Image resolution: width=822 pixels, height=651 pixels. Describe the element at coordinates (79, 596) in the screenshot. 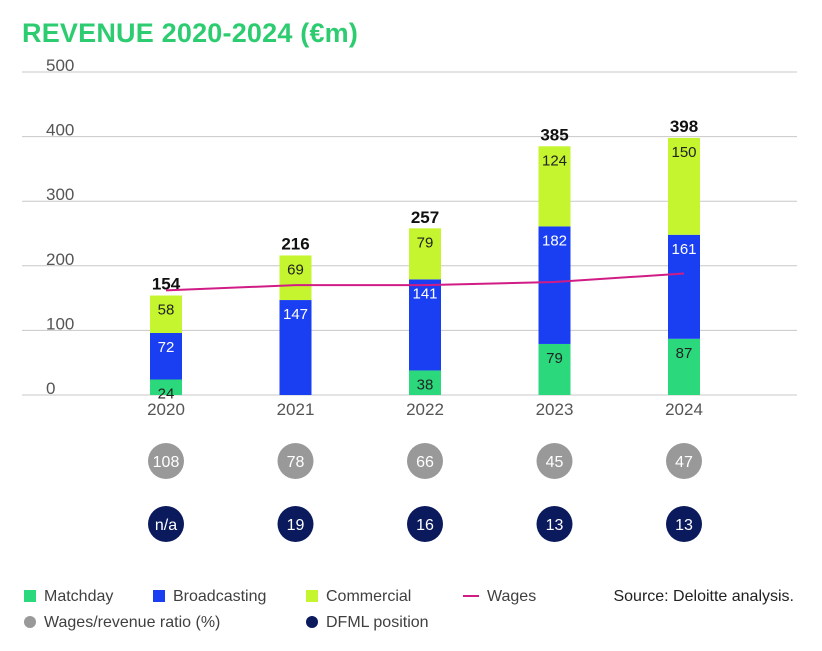

I see `legend-matchday-label: Matchday` at that location.